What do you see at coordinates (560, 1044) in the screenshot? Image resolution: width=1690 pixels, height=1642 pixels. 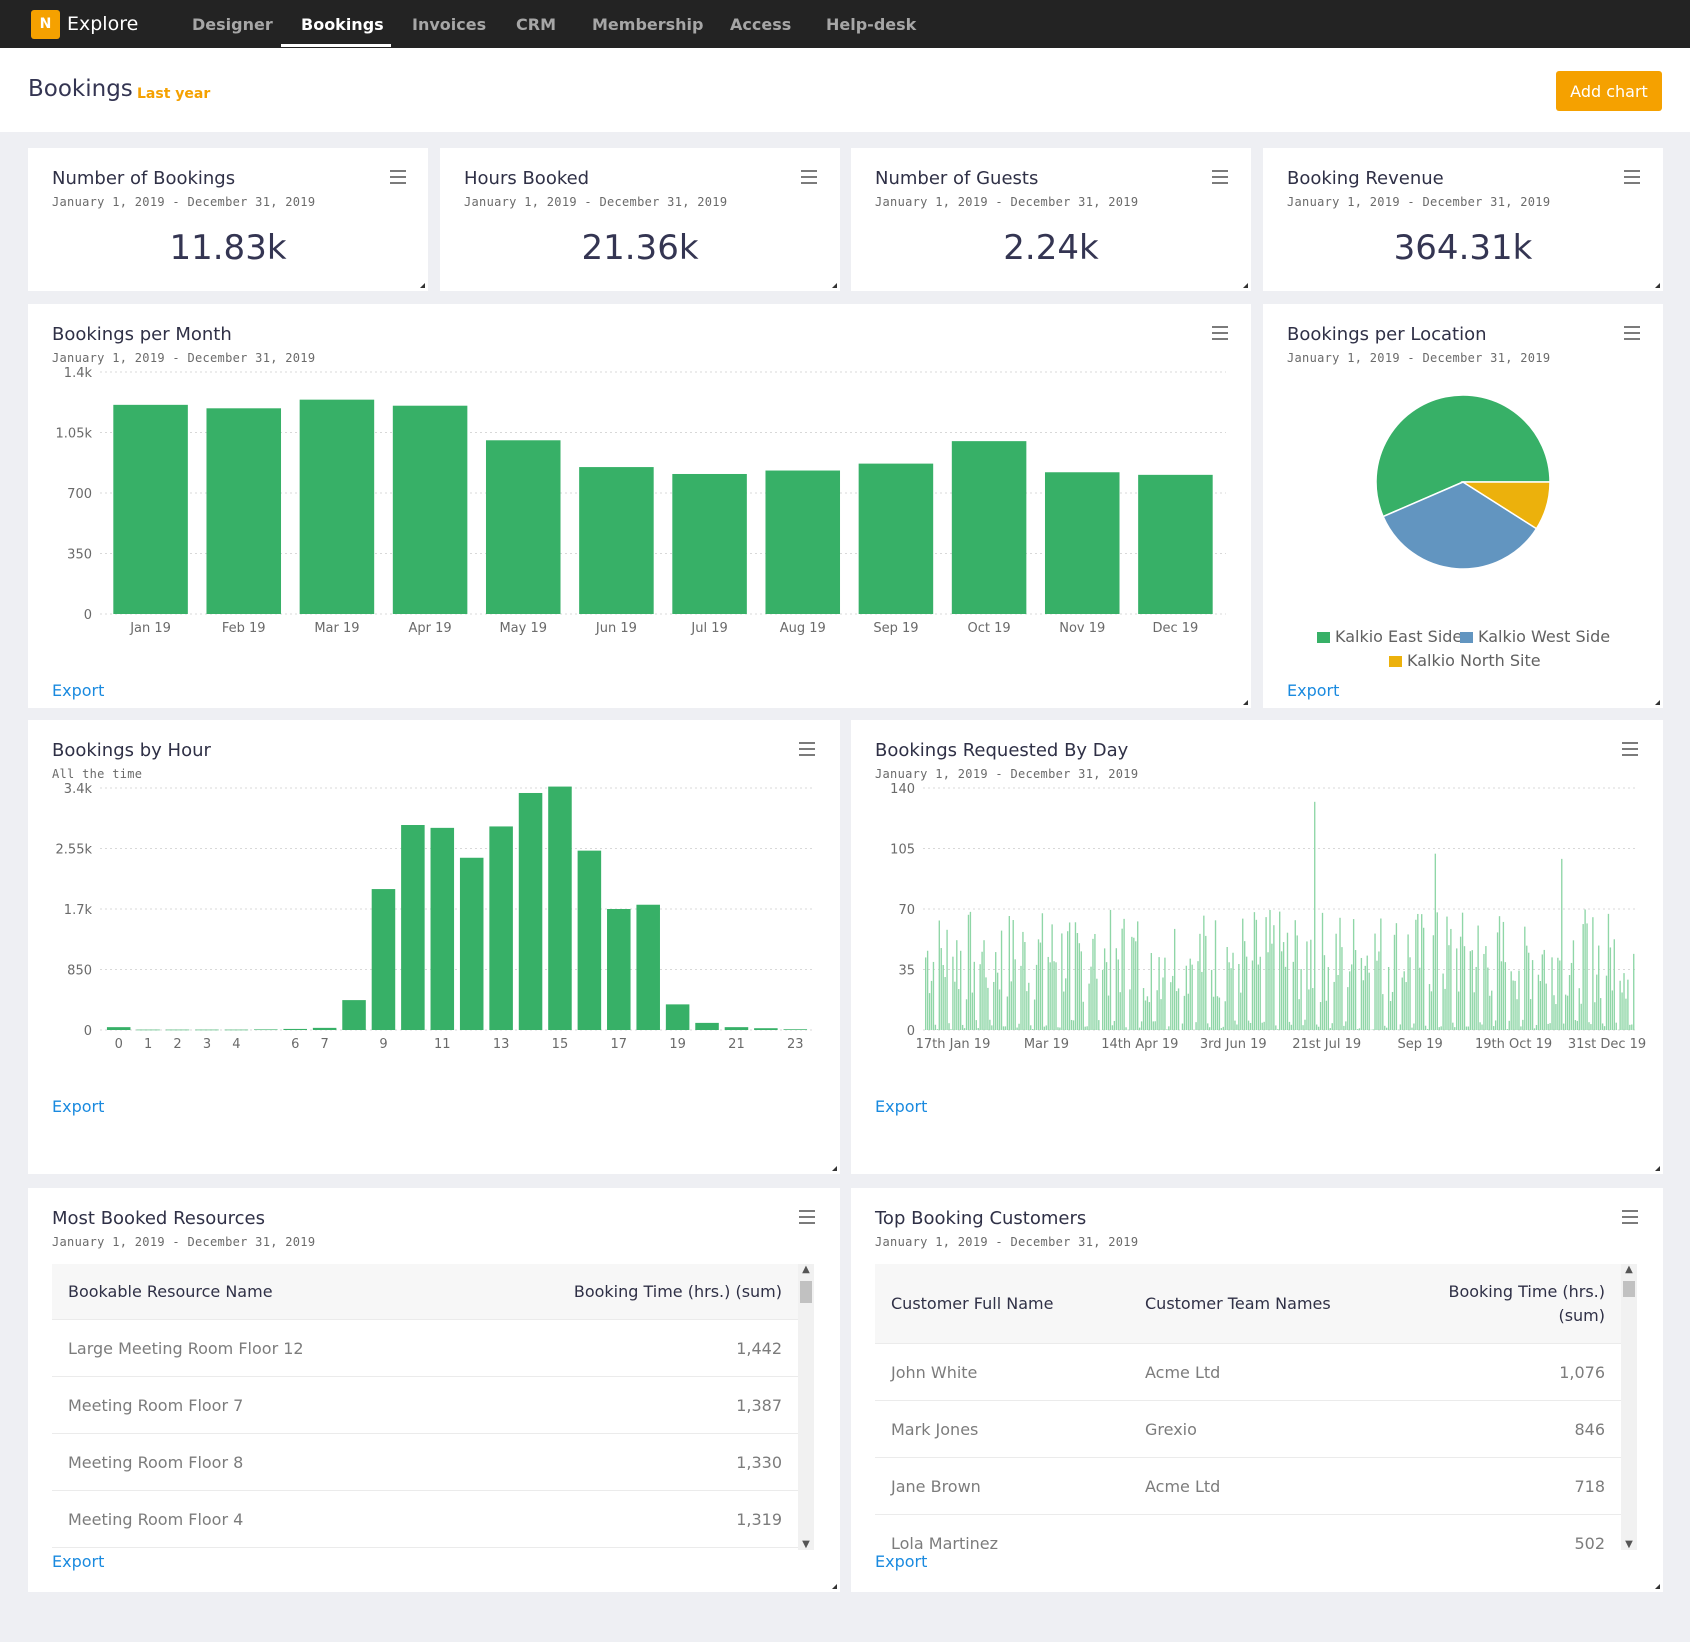 I see `x-tick-label: 15` at bounding box center [560, 1044].